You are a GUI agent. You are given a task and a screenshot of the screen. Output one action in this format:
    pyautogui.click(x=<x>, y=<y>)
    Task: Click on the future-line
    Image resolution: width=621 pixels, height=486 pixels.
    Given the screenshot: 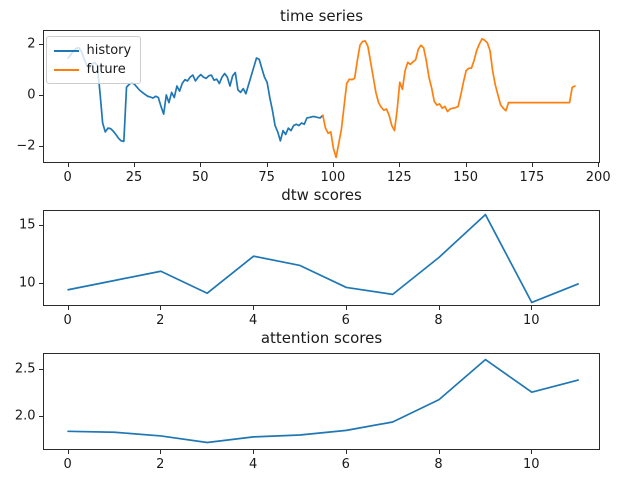 What is the action you would take?
    pyautogui.click(x=448, y=98)
    